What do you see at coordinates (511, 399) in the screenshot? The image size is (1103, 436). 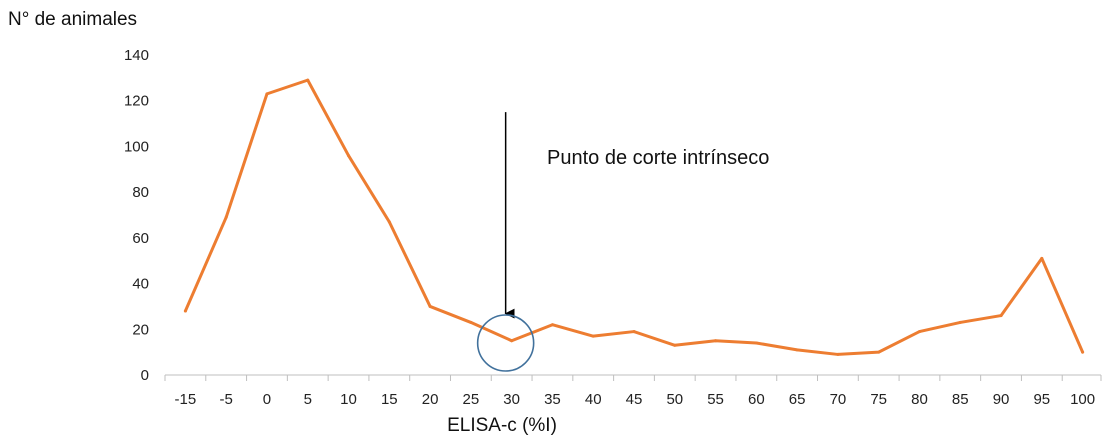 I see `x-tick-label: 30` at bounding box center [511, 399].